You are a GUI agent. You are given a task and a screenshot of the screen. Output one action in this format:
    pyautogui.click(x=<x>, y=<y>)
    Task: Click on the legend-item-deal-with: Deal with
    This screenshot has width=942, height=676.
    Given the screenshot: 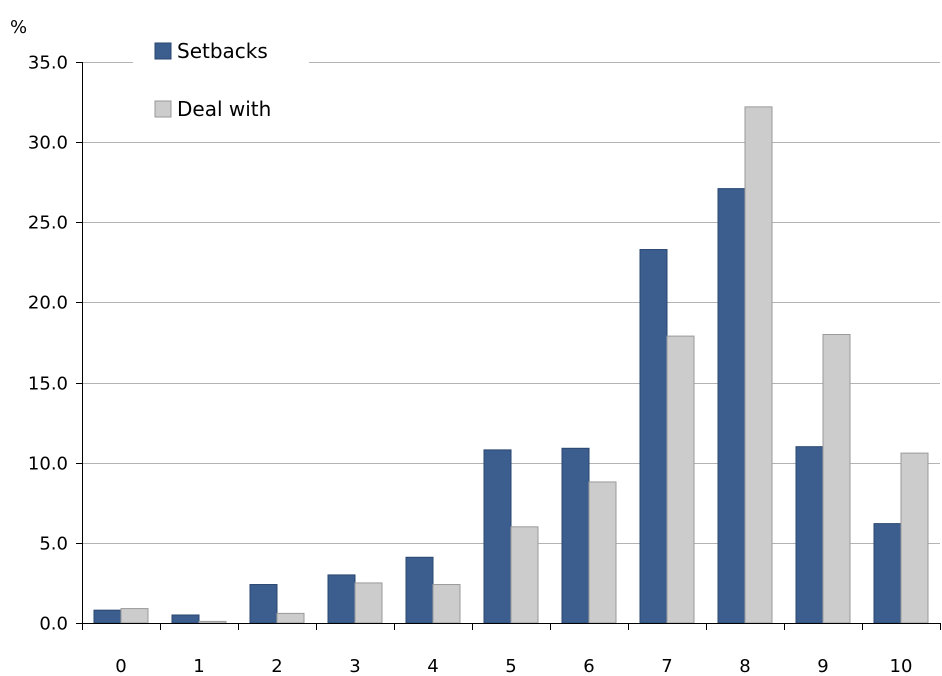 What is the action you would take?
    pyautogui.click(x=212, y=109)
    